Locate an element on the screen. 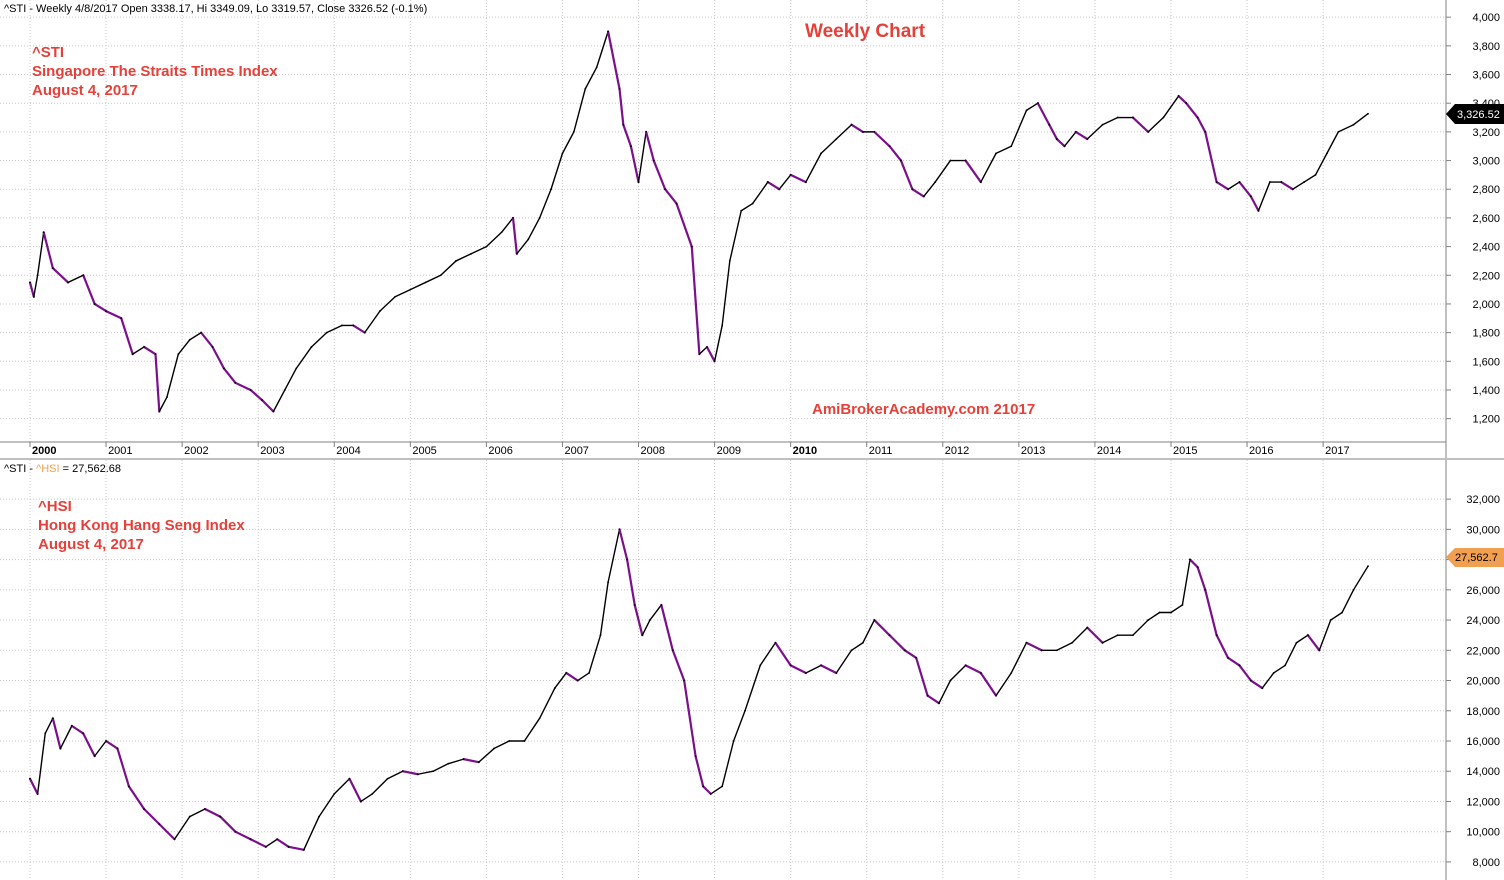  sti-symbol-label: ^STI is located at coordinates (48, 52).